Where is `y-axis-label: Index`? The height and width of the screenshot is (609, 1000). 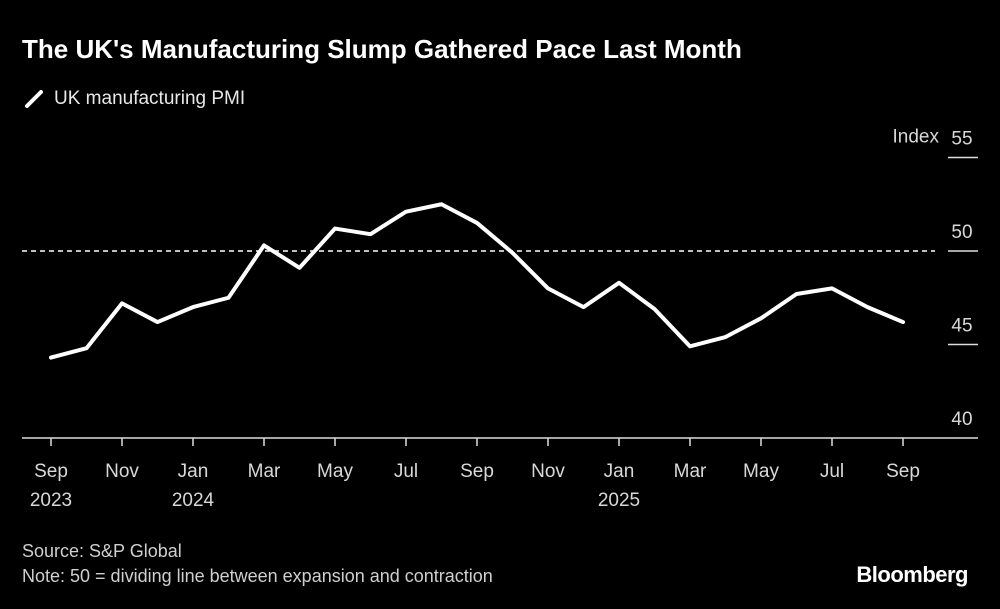 y-axis-label: Index is located at coordinates (916, 137).